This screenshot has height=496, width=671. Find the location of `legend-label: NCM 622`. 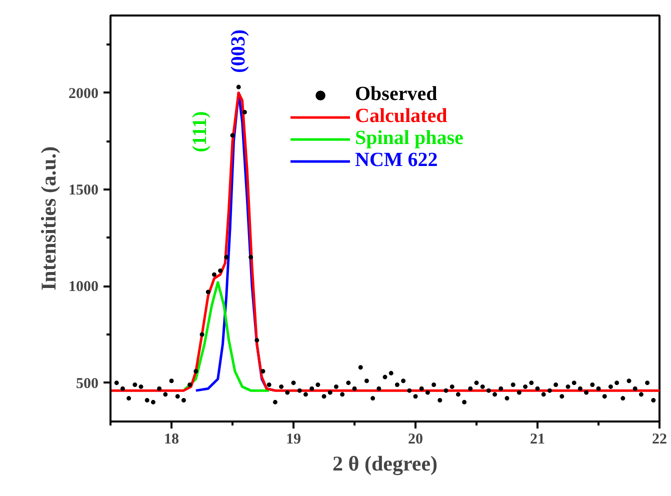

legend-label: NCM 622 is located at coordinates (396, 160).